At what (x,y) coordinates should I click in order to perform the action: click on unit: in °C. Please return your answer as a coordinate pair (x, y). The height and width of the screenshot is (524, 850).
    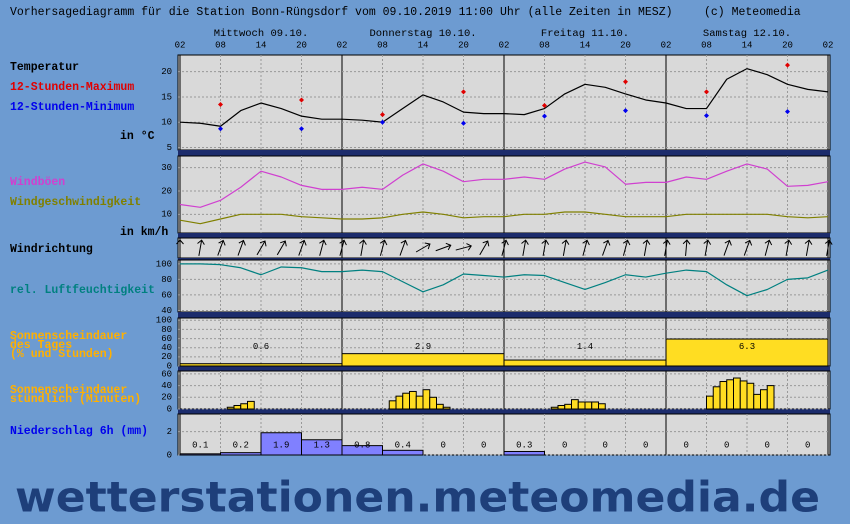
    Looking at the image, I should click on (137, 136).